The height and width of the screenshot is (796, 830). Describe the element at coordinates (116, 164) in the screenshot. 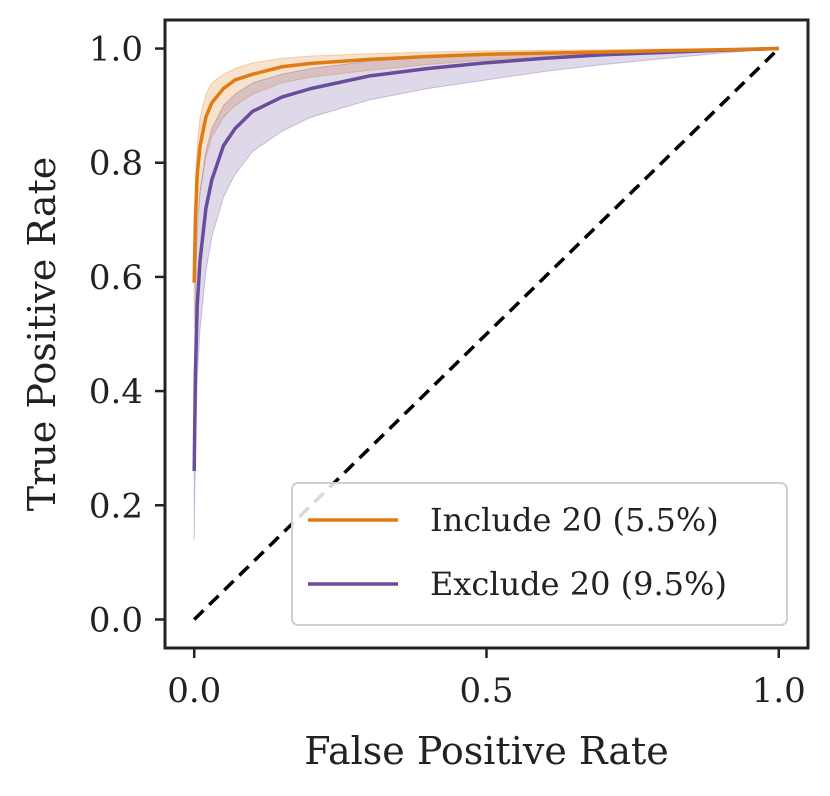

I see `y-tick-label: 0.8` at that location.